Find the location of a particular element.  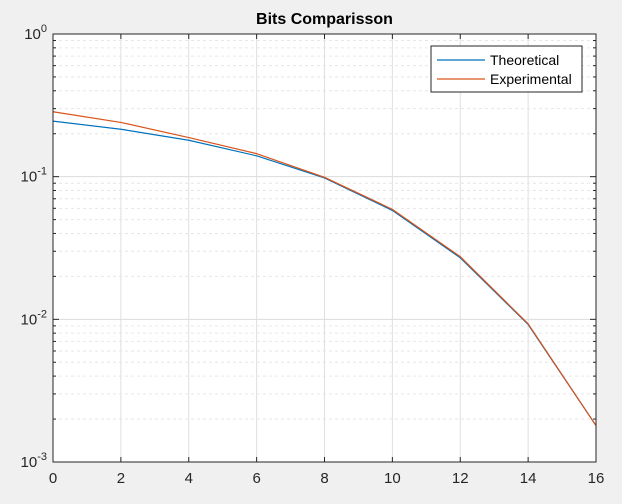

x-tick-label: 8 is located at coordinates (324, 478).